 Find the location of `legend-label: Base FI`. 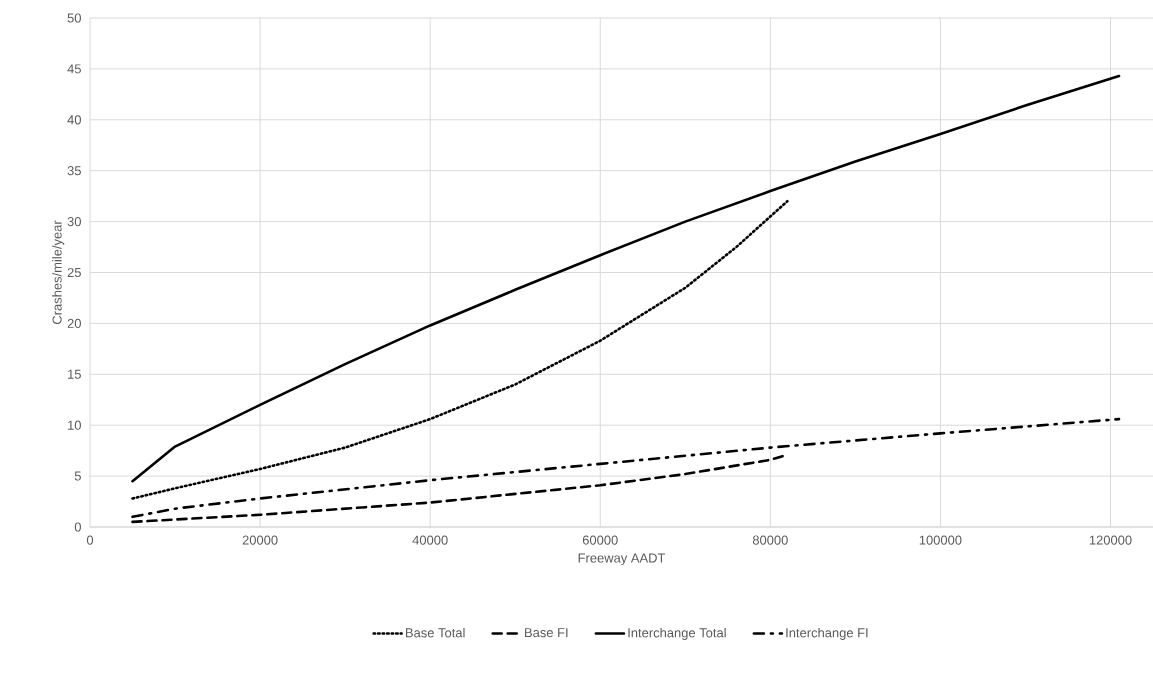

legend-label: Base FI is located at coordinates (546, 633).